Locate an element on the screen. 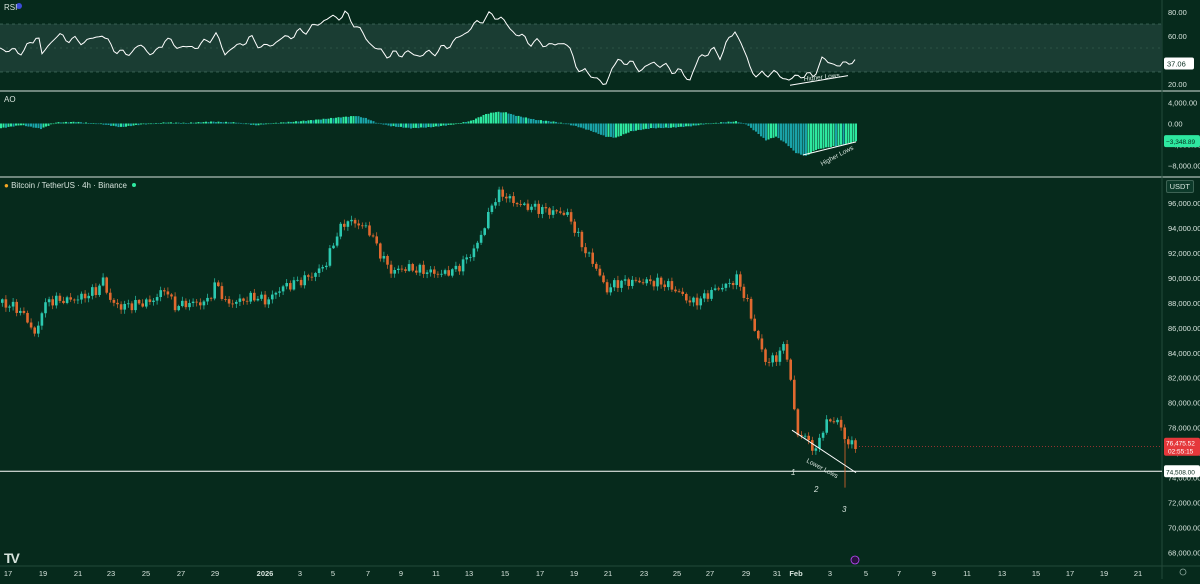 Image resolution: width=1200 pixels, height=584 pixels. price-axis-label: 80,000.00 is located at coordinates (1184, 403).